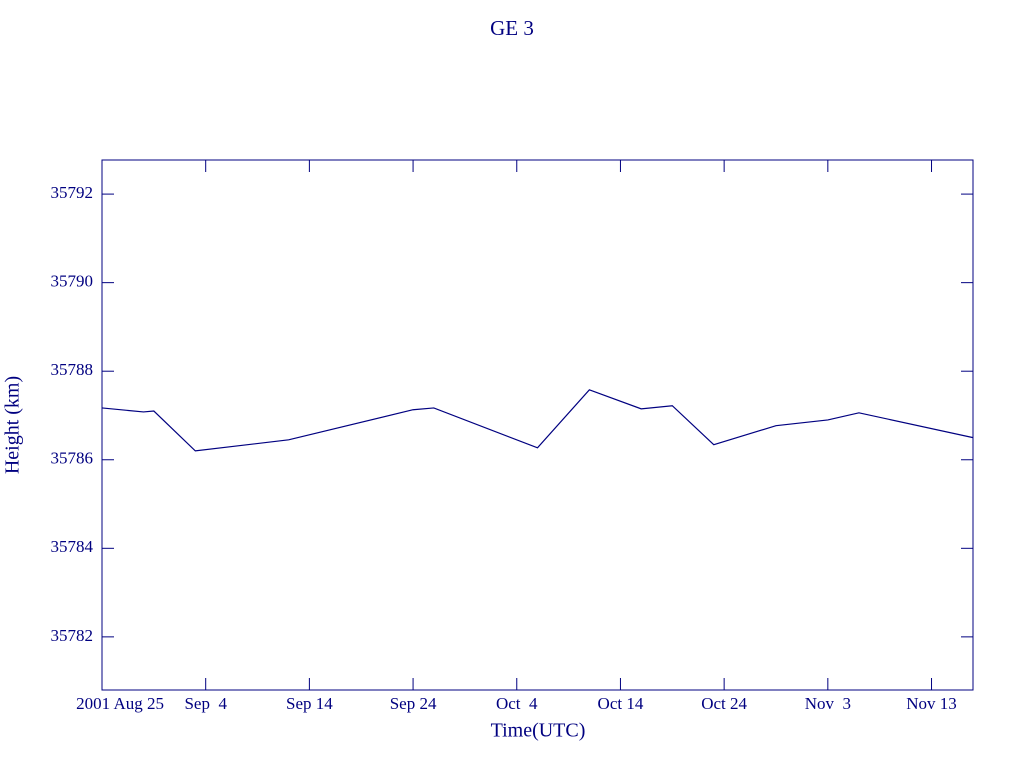  Describe the element at coordinates (538, 731) in the screenshot. I see `x-axis-label: Time(UTC)` at that location.